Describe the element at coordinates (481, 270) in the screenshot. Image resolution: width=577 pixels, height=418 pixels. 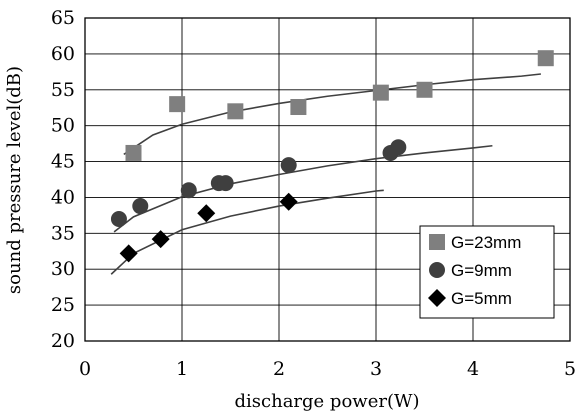
I see `legend-label: G=9mm` at that location.